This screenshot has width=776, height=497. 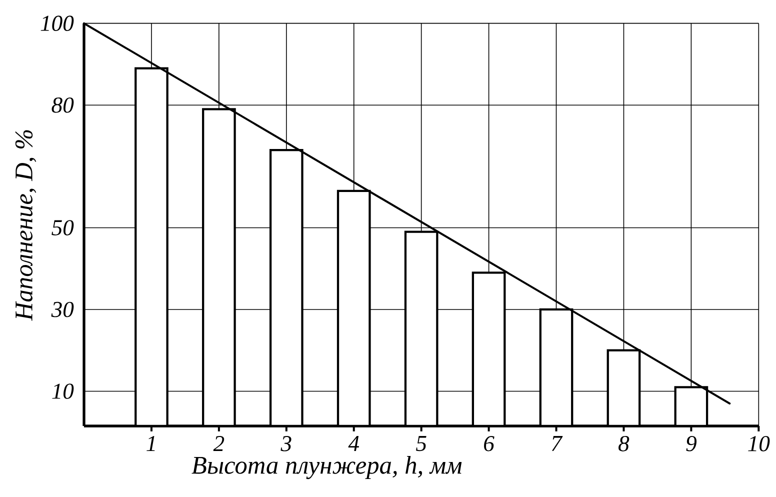 I want to click on x-tick-label: 9, so click(x=691, y=444).